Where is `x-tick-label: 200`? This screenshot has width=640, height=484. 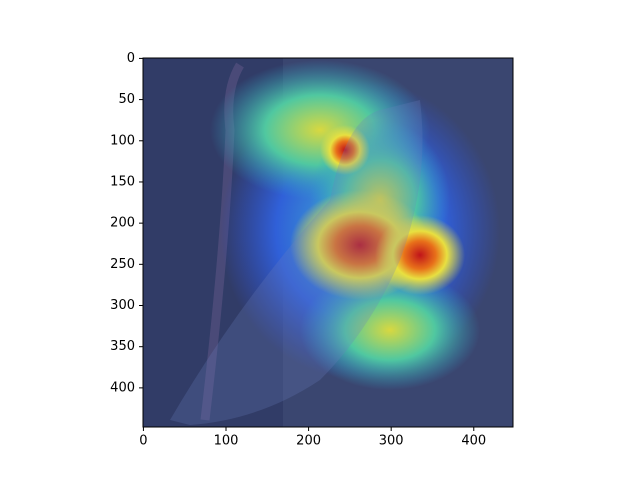 x-tick-label: 200 is located at coordinates (308, 441).